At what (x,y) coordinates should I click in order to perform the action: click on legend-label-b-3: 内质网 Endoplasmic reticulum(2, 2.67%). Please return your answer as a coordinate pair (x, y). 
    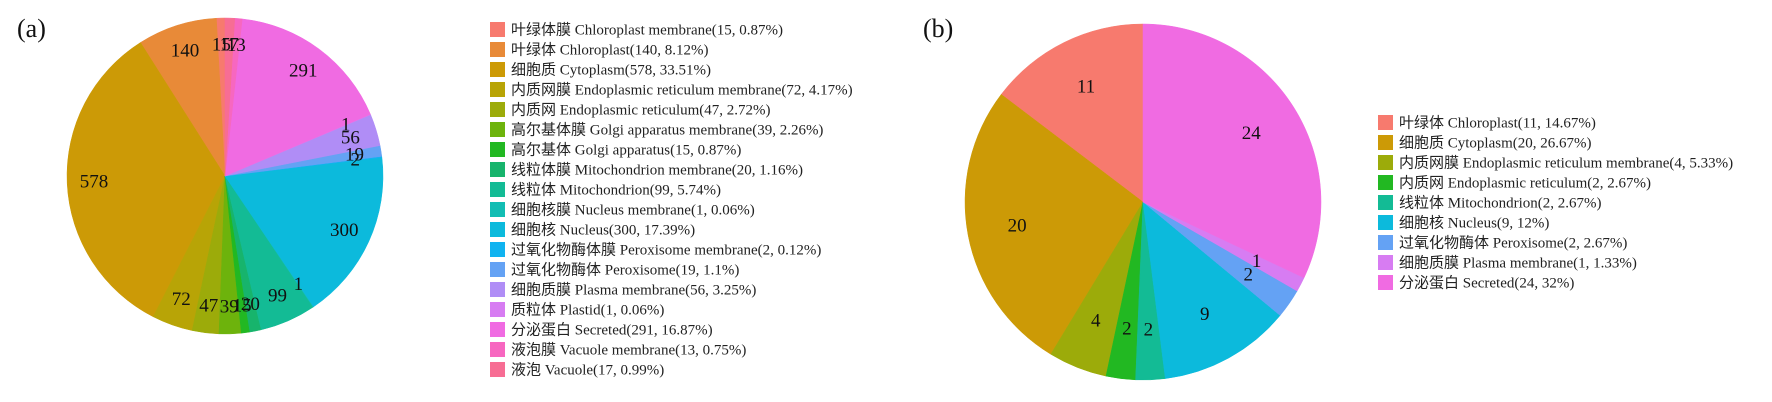
    Looking at the image, I should click on (1525, 183).